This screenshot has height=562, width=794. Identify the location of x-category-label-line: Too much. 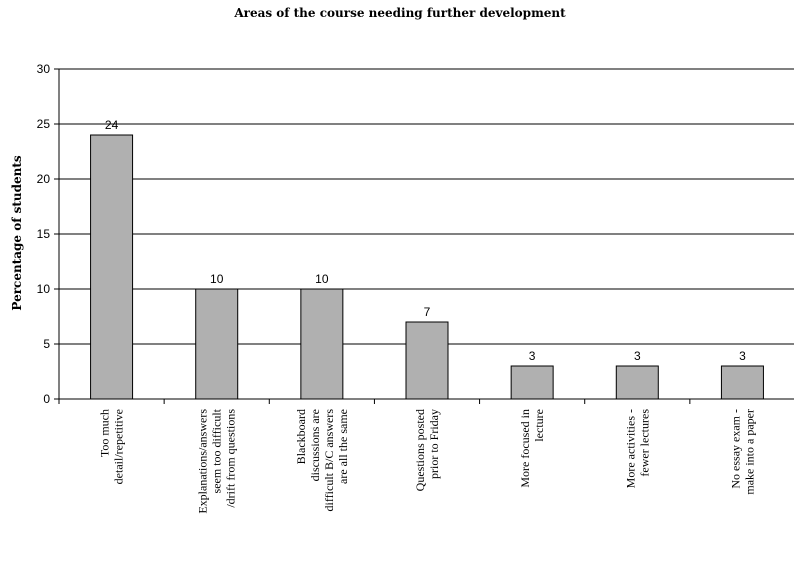
(105, 433).